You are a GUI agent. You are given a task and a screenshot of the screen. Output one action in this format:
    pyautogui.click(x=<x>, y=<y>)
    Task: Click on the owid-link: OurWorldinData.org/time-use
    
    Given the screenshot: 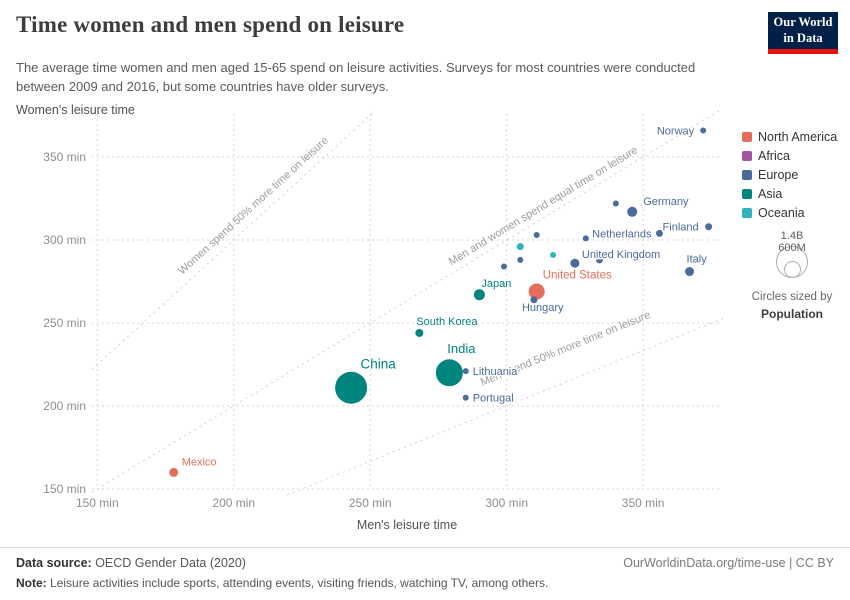 What is the action you would take?
    pyautogui.click(x=704, y=563)
    